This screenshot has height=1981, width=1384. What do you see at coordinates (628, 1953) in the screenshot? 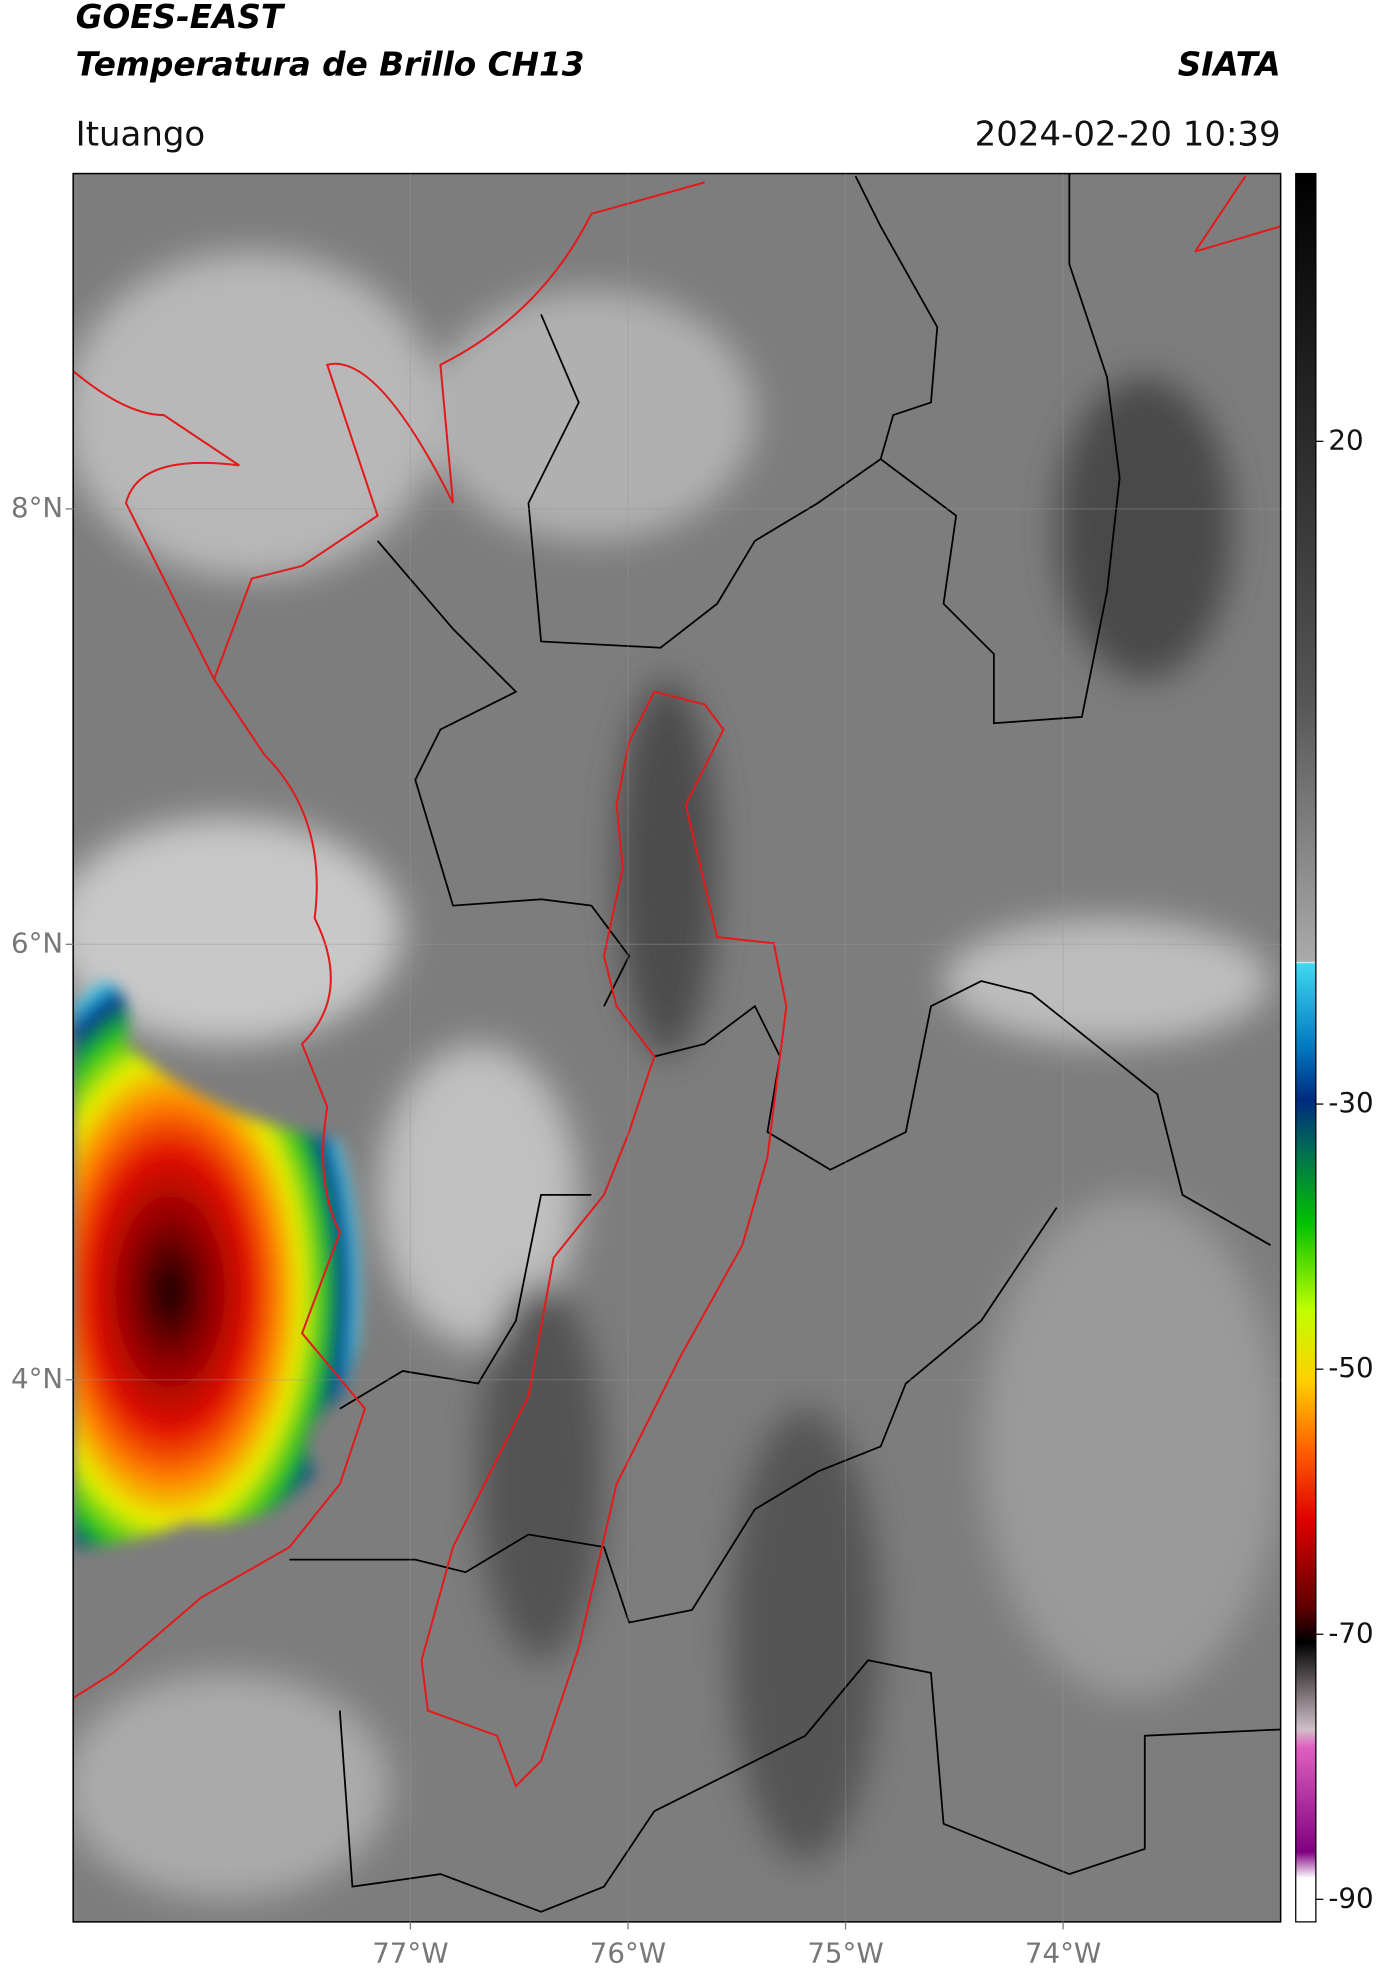
I see `lon-tick-label: 76°W` at bounding box center [628, 1953].